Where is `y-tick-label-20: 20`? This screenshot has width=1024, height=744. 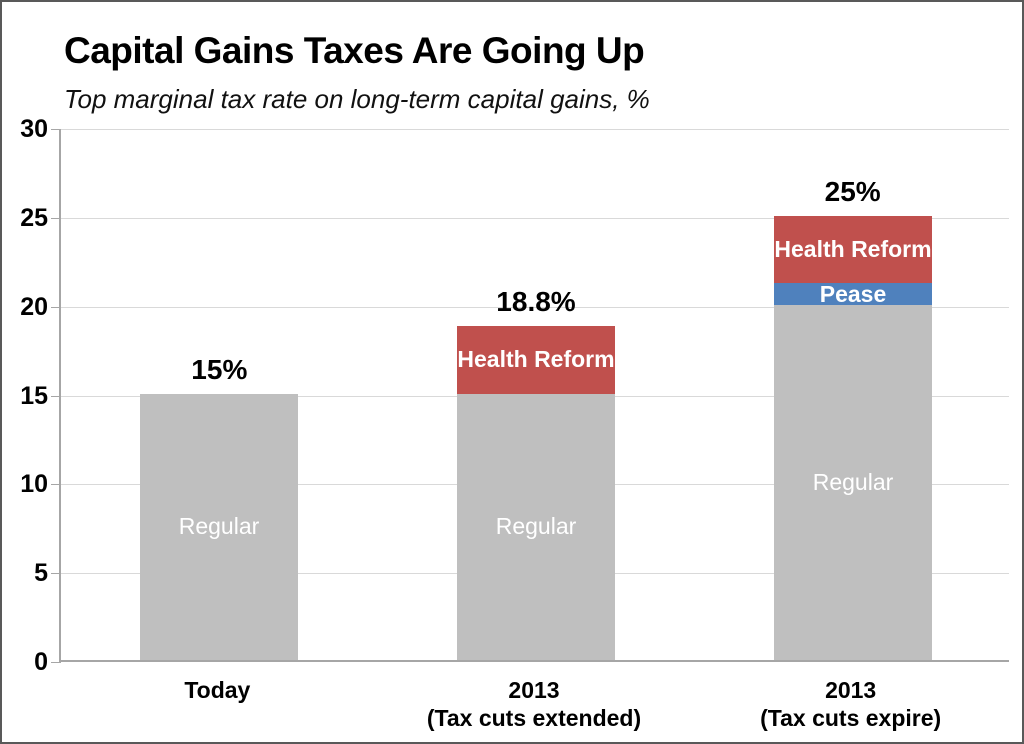
y-tick-label-20: 20 is located at coordinates (34, 306).